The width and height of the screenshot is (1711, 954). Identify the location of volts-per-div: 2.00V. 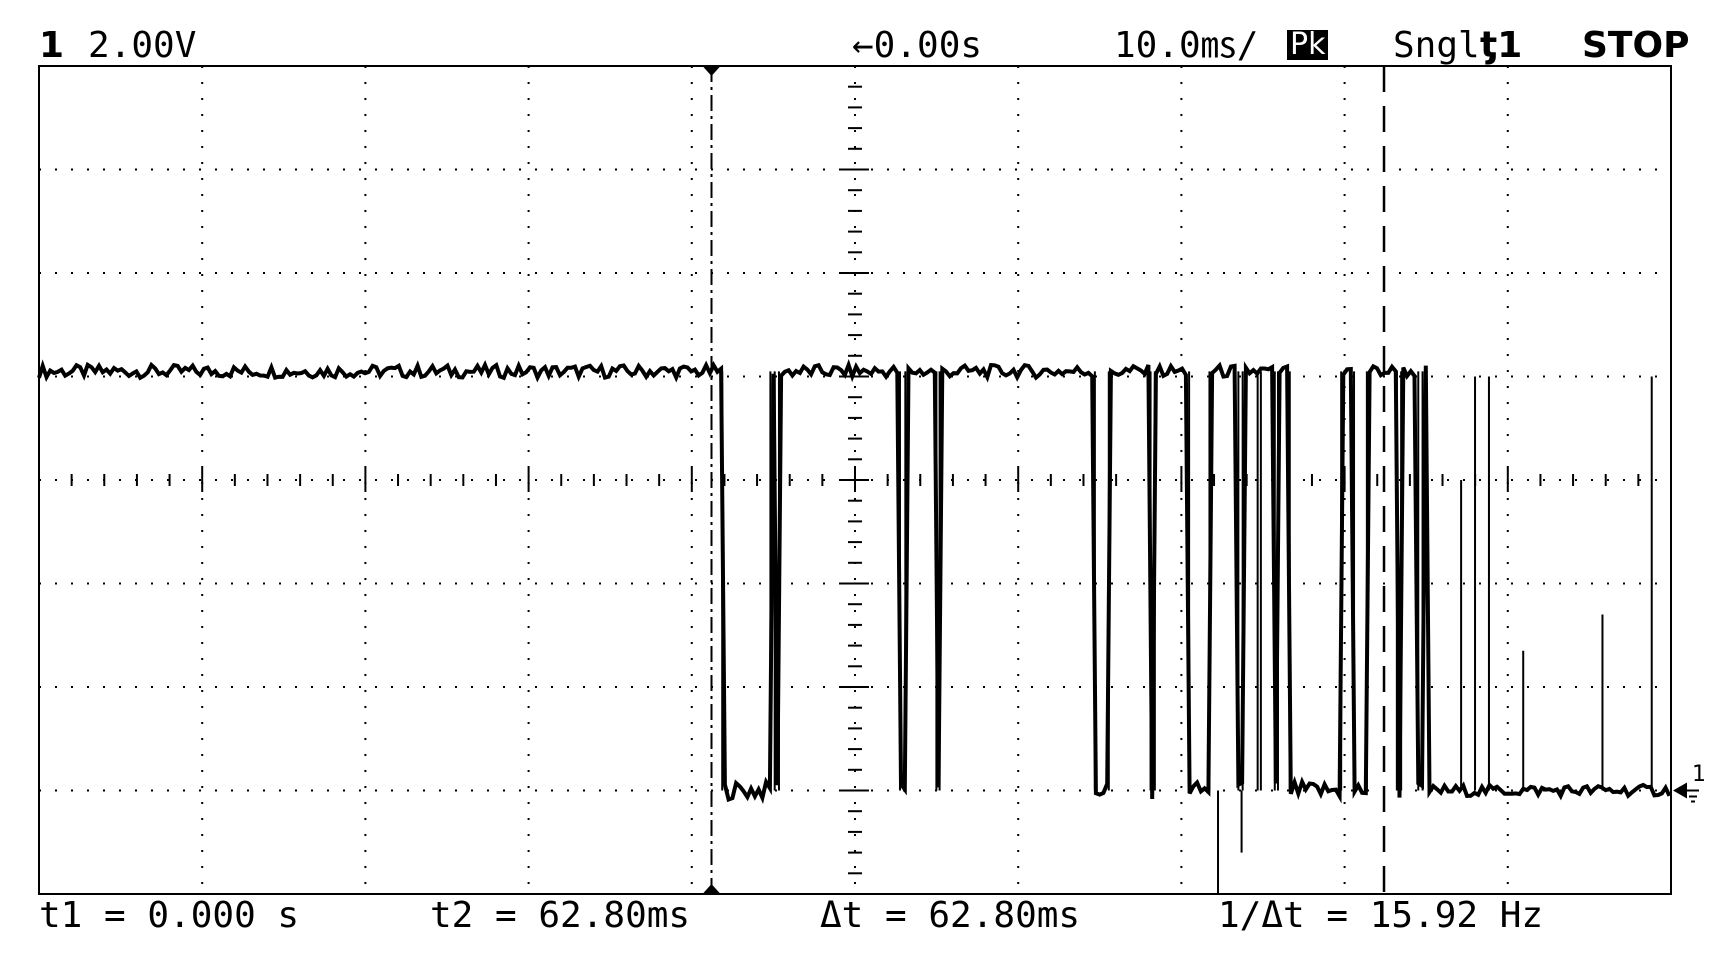
(142, 45).